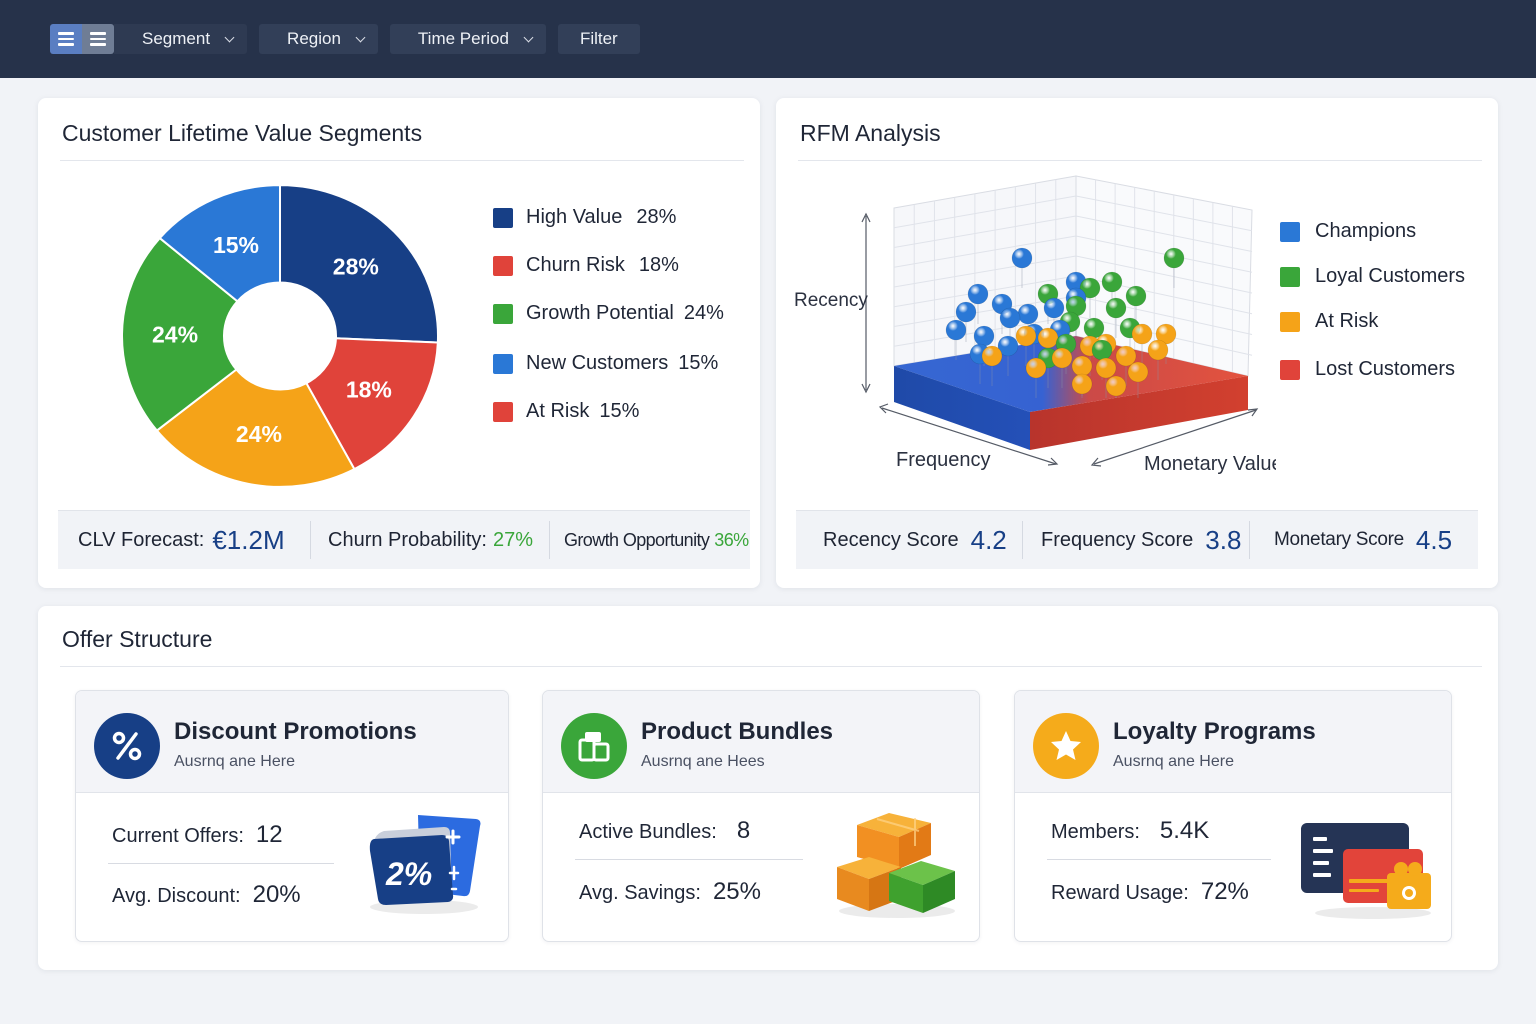 This screenshot has width=1536, height=1024. What do you see at coordinates (1210, 464) in the screenshot?
I see `rfm-axis-monetary: Monetary Value` at bounding box center [1210, 464].